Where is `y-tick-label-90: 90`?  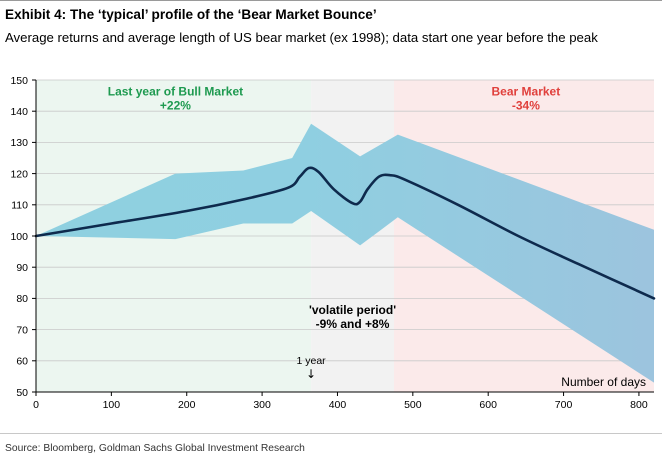 y-tick-label-90: 90 is located at coordinates (22, 268).